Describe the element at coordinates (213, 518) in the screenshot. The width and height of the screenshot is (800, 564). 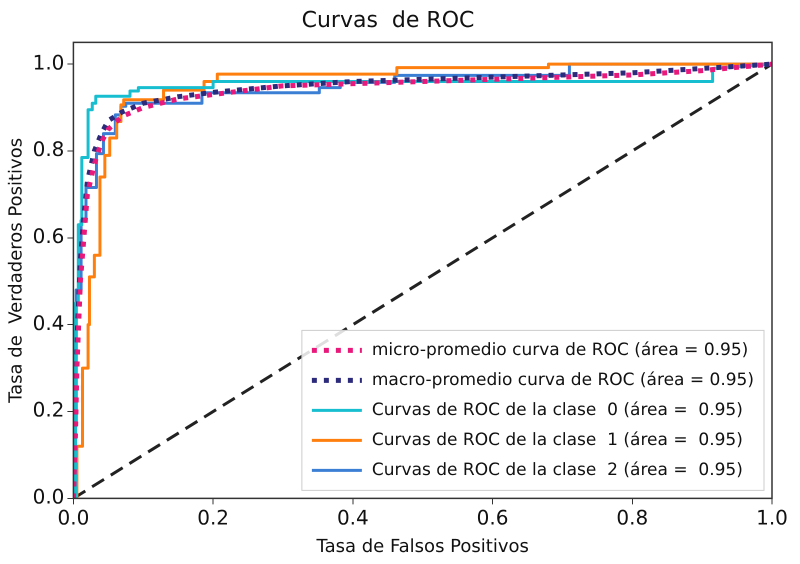
I see `x-tick-label: 0.2` at that location.